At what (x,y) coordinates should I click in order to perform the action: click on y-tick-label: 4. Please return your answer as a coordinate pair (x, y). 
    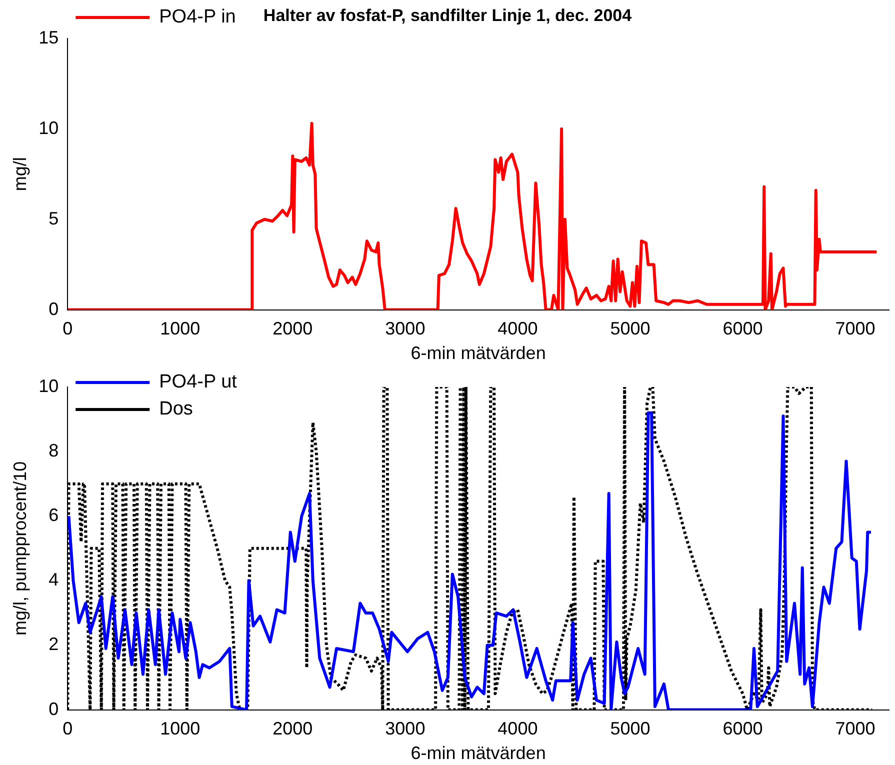
    Looking at the image, I should click on (53, 580).